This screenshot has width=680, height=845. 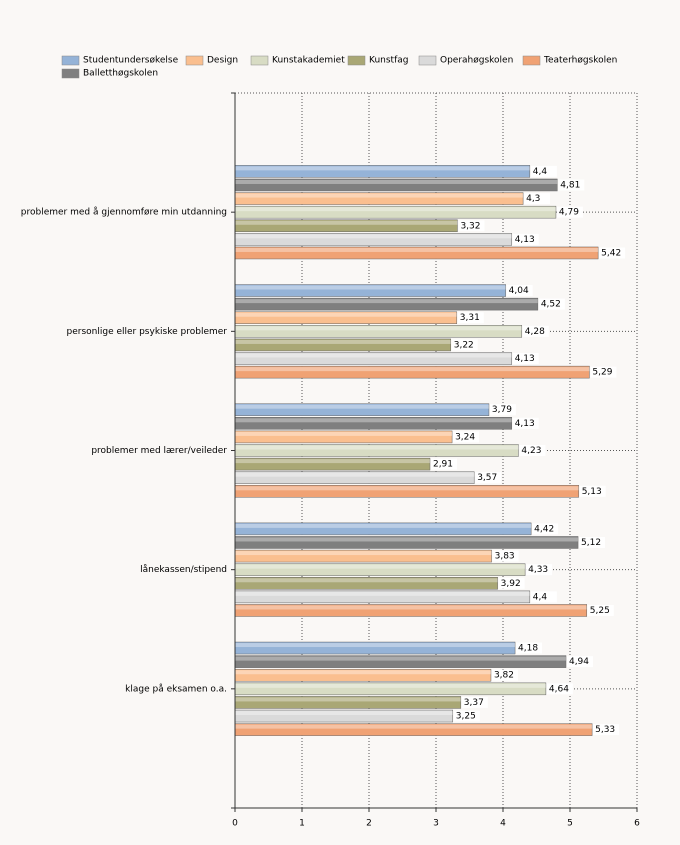 What do you see at coordinates (533, 199) in the screenshot?
I see `value-label: 4,3` at bounding box center [533, 199].